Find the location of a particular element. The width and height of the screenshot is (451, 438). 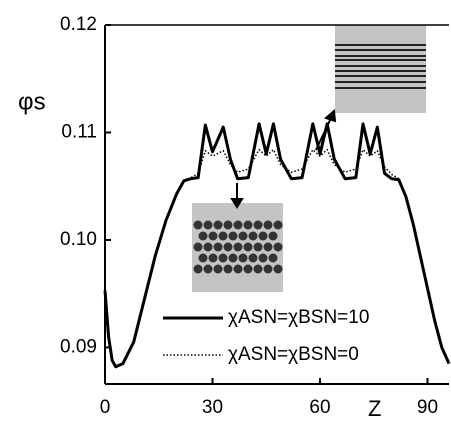

arrows is located at coordinates (283, 158).